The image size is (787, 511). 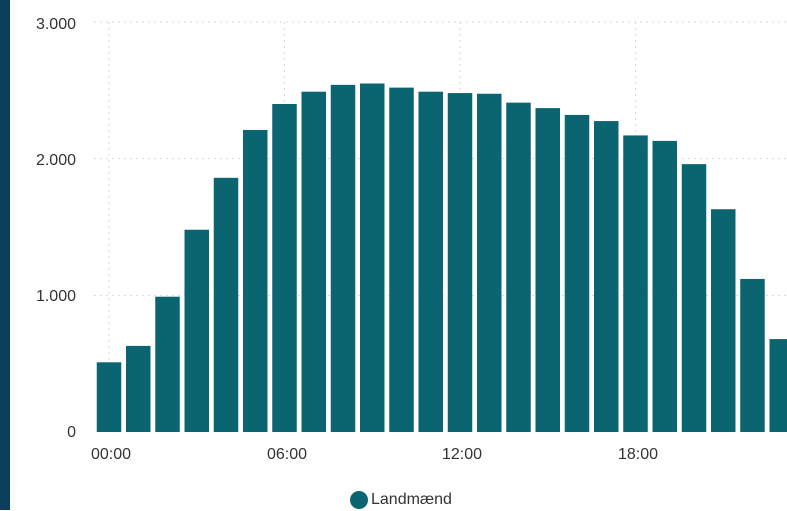 I want to click on x-tick-label: 00:00, so click(x=111, y=454).